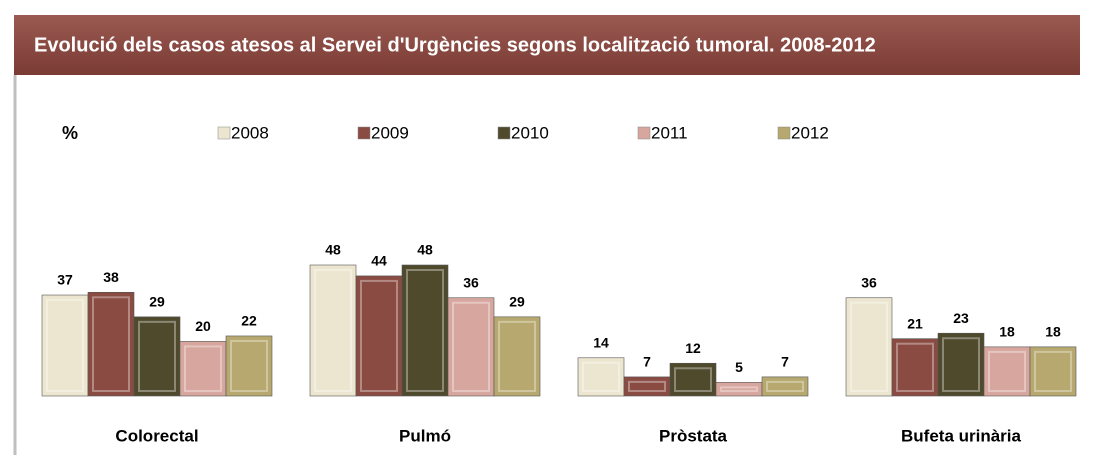  Describe the element at coordinates (961, 318) in the screenshot. I see `value-label: 23` at that location.